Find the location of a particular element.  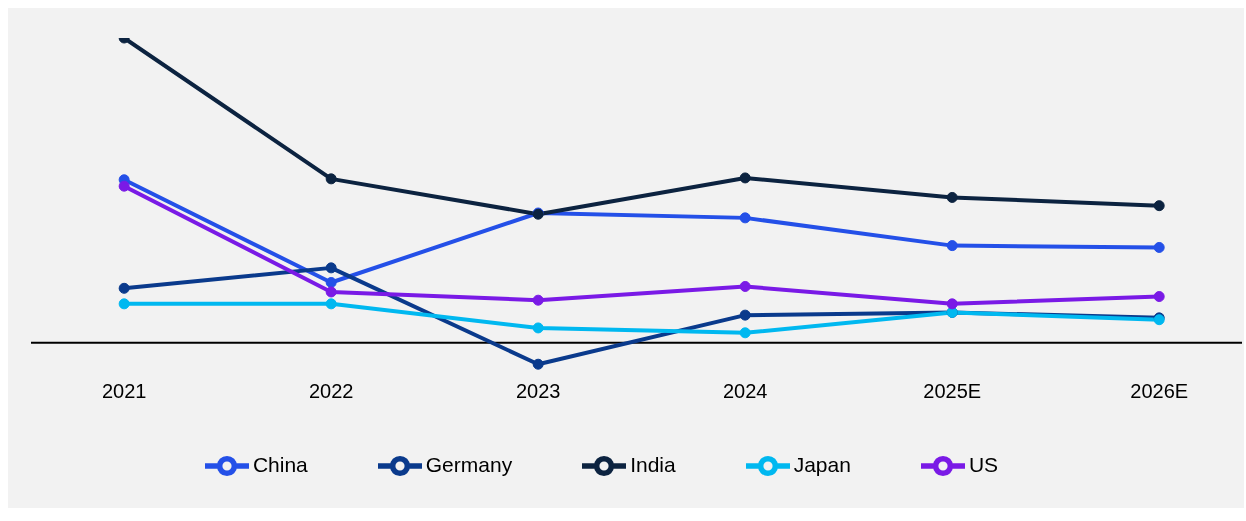

x-tick-label: 2026E is located at coordinates (1159, 391).